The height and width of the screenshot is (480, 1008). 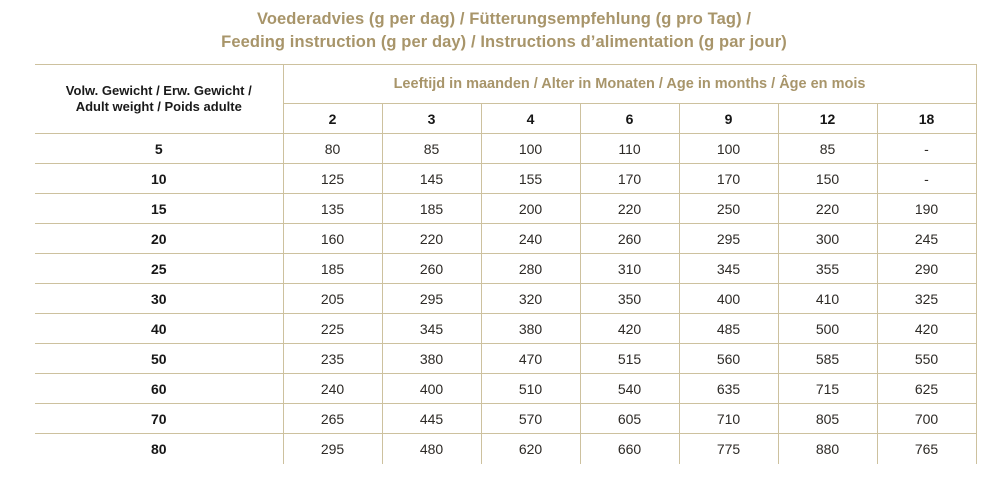 I want to click on value-cell: 250, so click(x=728, y=208).